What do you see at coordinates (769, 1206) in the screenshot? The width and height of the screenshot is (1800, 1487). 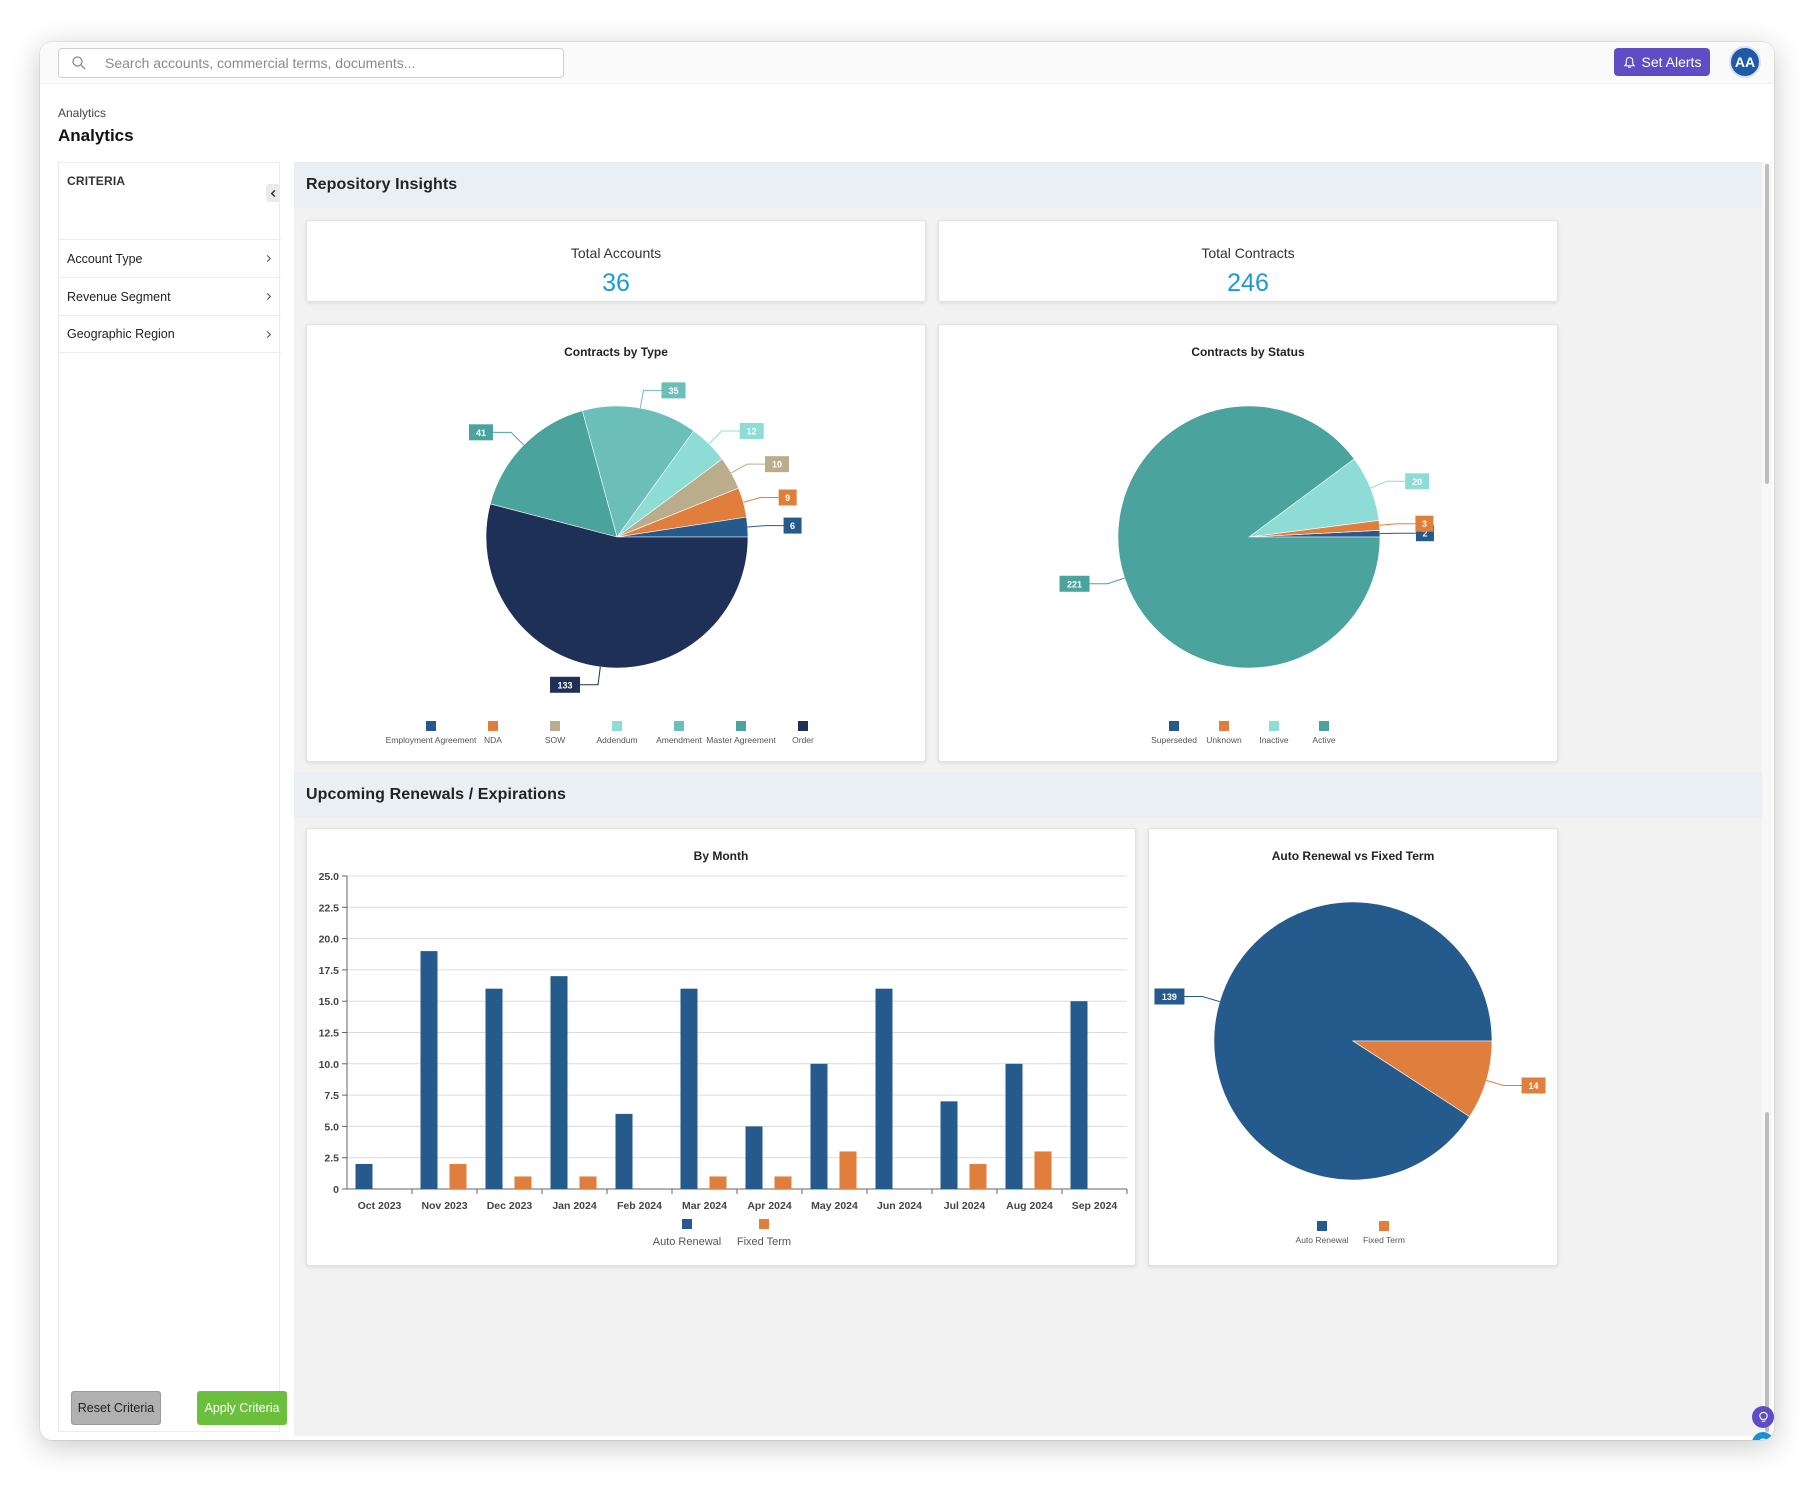 I see `x-tick-label: Apr 2024` at bounding box center [769, 1206].